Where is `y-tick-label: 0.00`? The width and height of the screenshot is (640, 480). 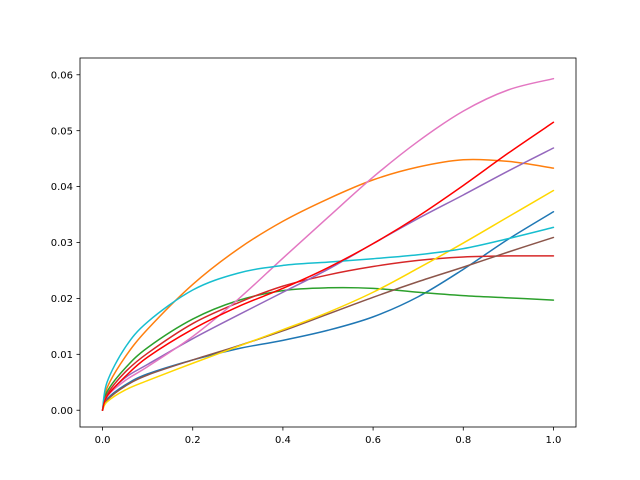 y-tick-label: 0.00 is located at coordinates (62, 411).